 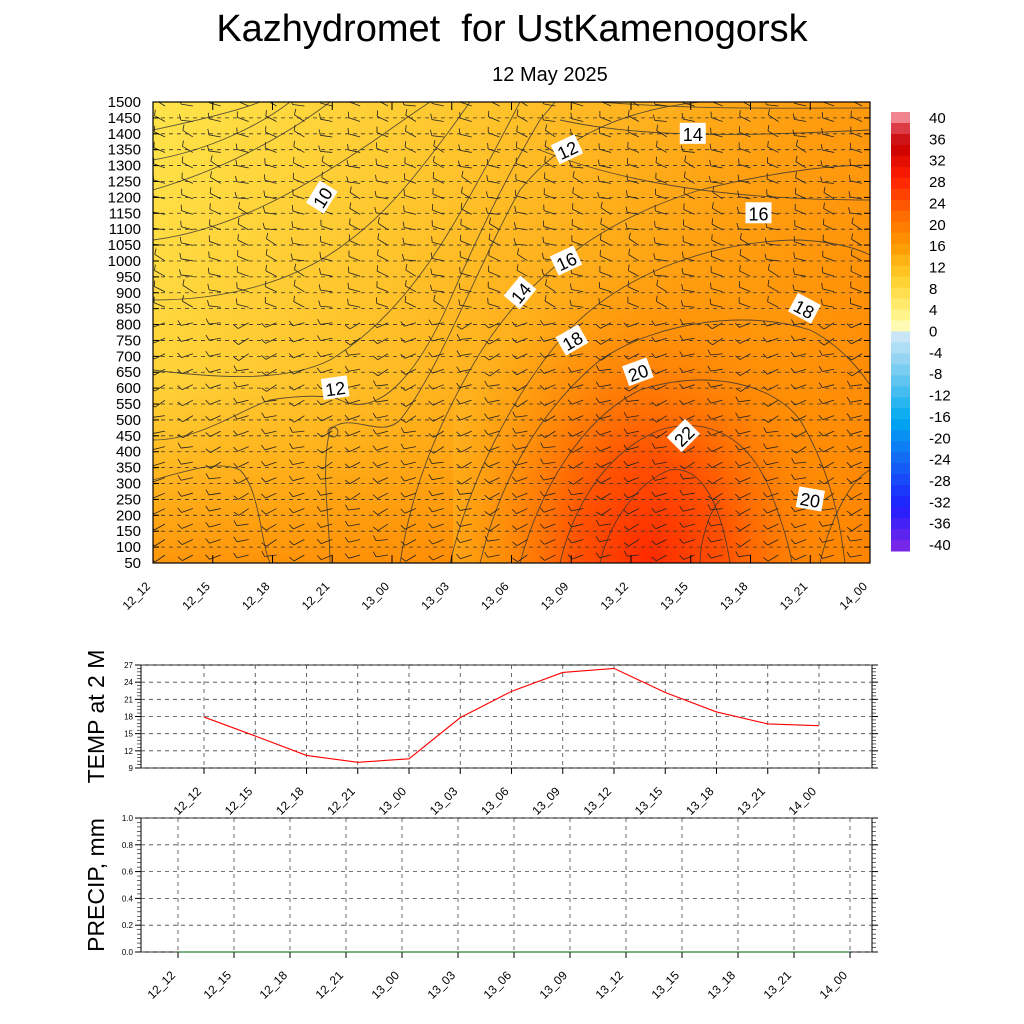 I want to click on contour-label-box, so click(x=810, y=499).